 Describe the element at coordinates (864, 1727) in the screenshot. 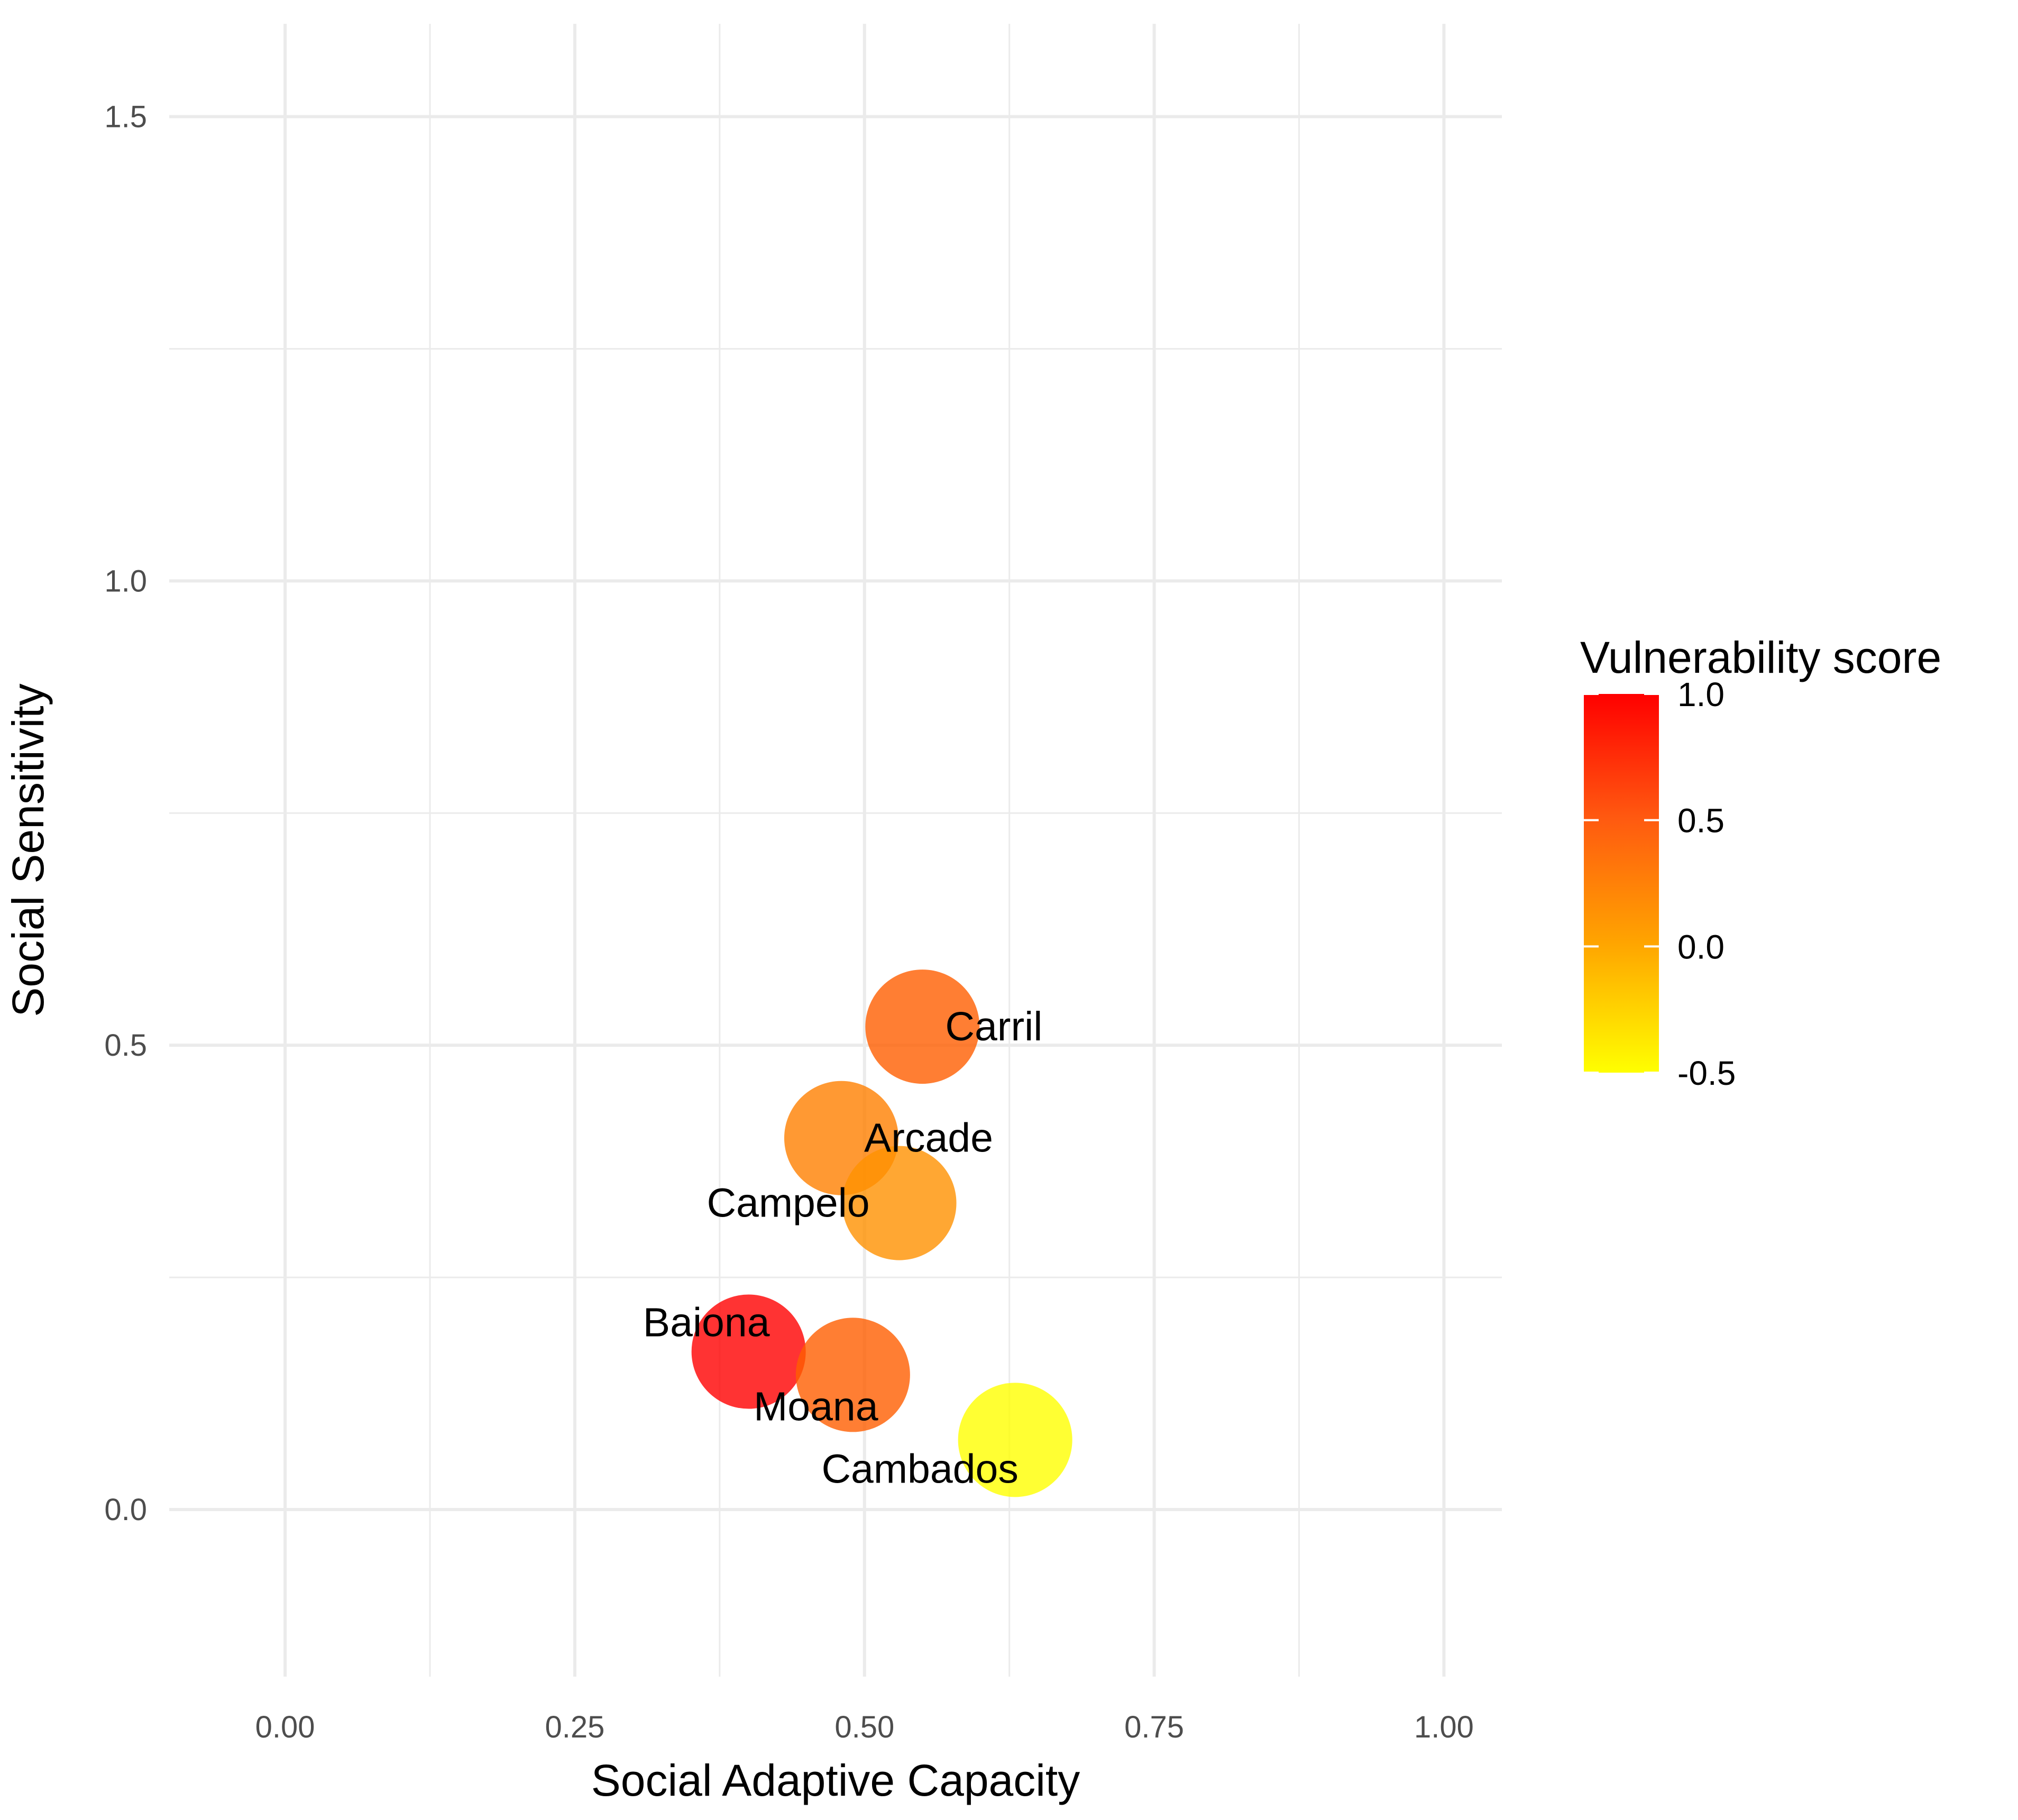

I see `x-tick-label: 0.50` at that location.